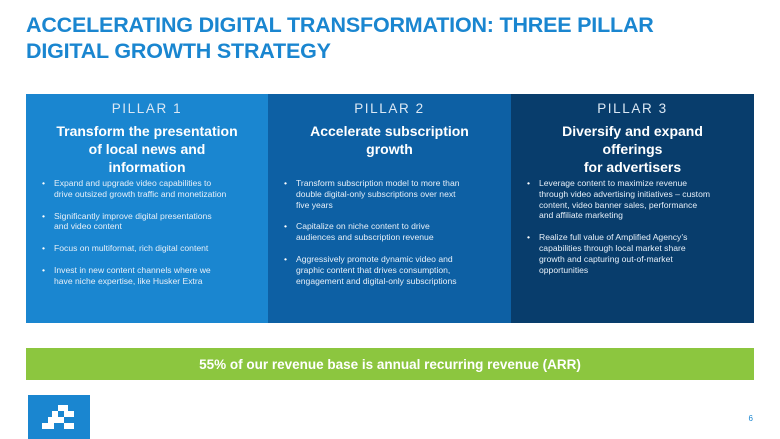 The image size is (780, 439). What do you see at coordinates (632, 108) in the screenshot?
I see `pillar-3-label: PILLAR 3` at bounding box center [632, 108].